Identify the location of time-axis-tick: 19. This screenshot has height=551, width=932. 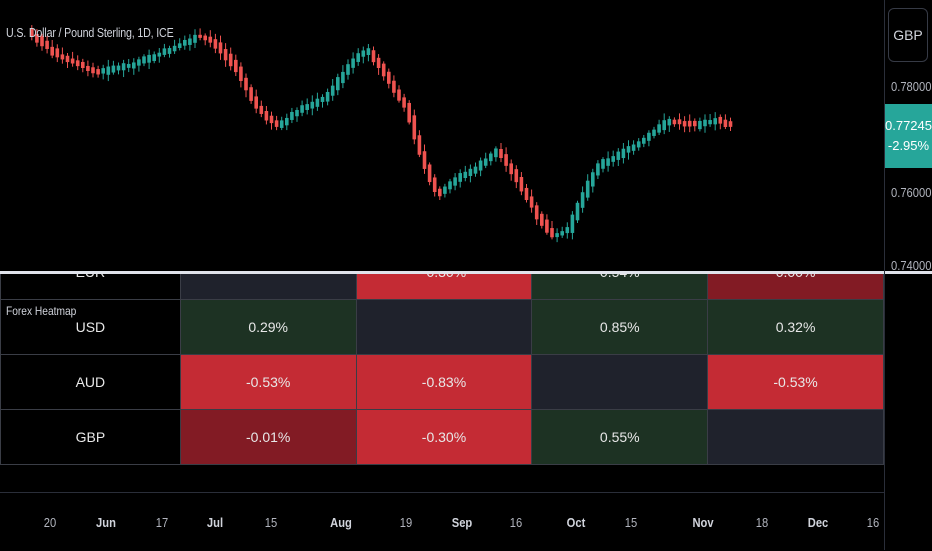
(406, 522).